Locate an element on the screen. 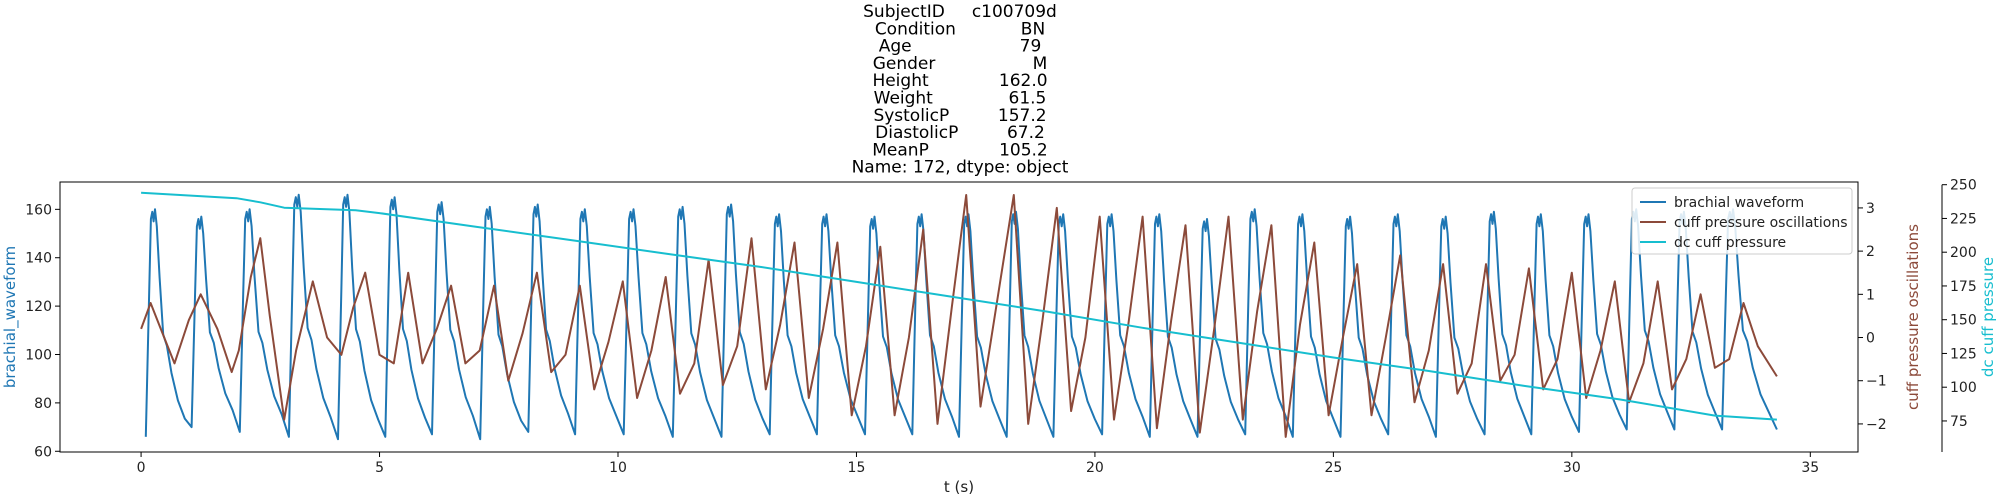 The image size is (2000, 500). y-tick-label-right1: 3 is located at coordinates (1870, 209).